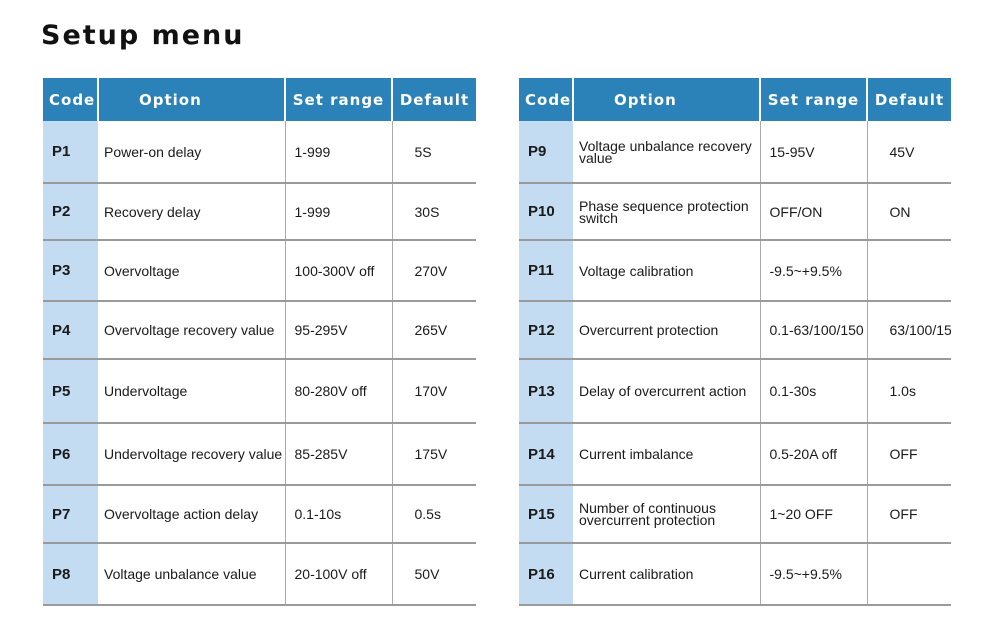 The width and height of the screenshot is (1000, 641). What do you see at coordinates (192, 574) in the screenshot?
I see `param-option: Voltage unbalance value` at bounding box center [192, 574].